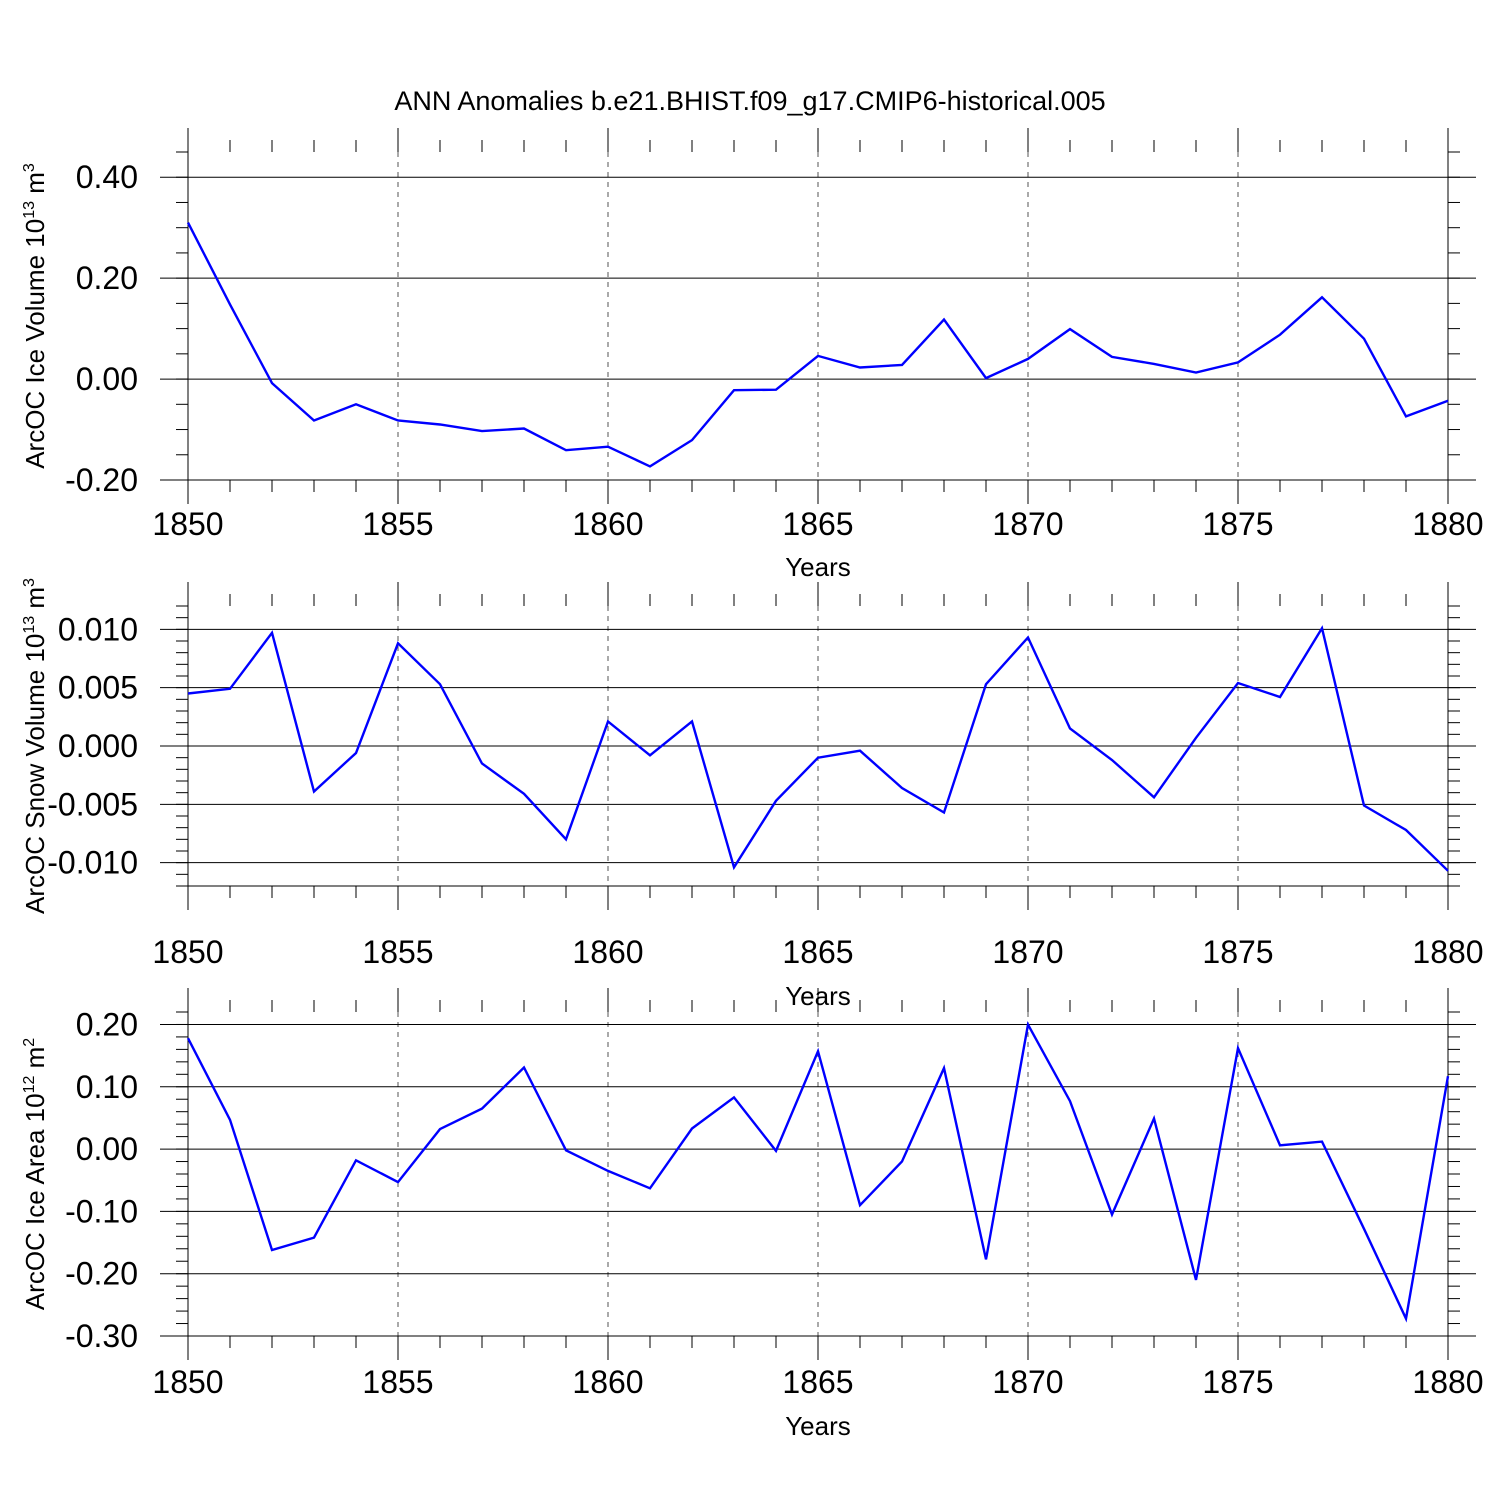 This screenshot has width=1500, height=1500. Describe the element at coordinates (101, 1211) in the screenshot. I see `y-tick-label: -0.10` at that location.